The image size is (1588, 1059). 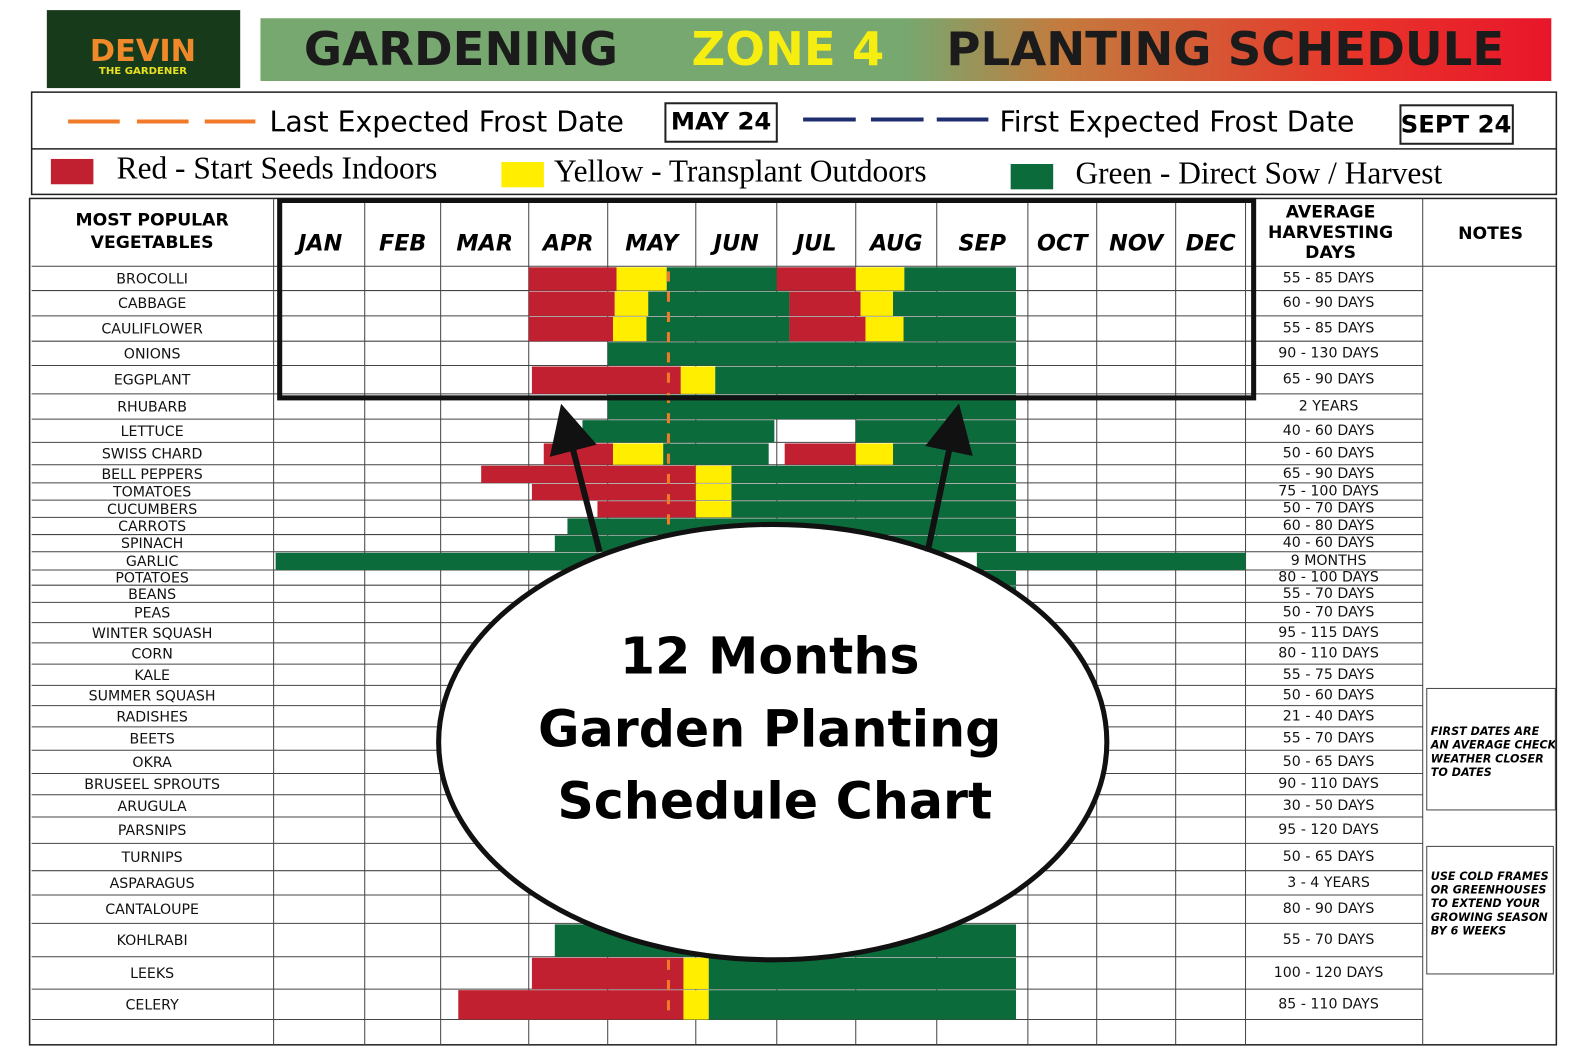 I want to click on month-label: SEP, so click(x=983, y=243).